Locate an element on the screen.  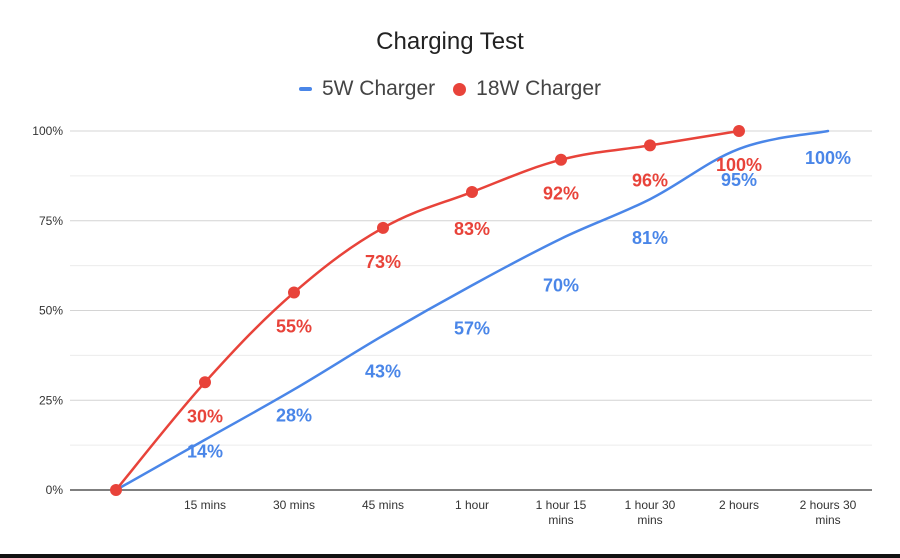
y-tick-label: 100% is located at coordinates (47, 131).